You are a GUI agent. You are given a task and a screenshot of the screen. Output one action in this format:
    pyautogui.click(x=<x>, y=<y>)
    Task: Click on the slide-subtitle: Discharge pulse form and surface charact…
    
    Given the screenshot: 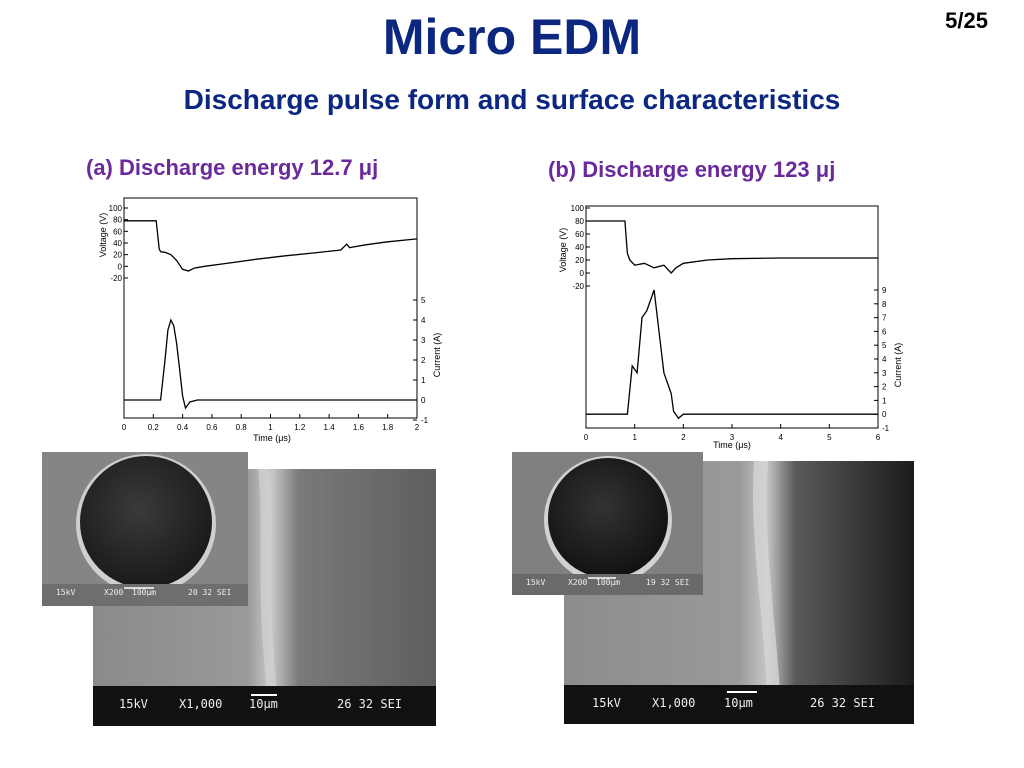 What is the action you would take?
    pyautogui.click(x=512, y=99)
    